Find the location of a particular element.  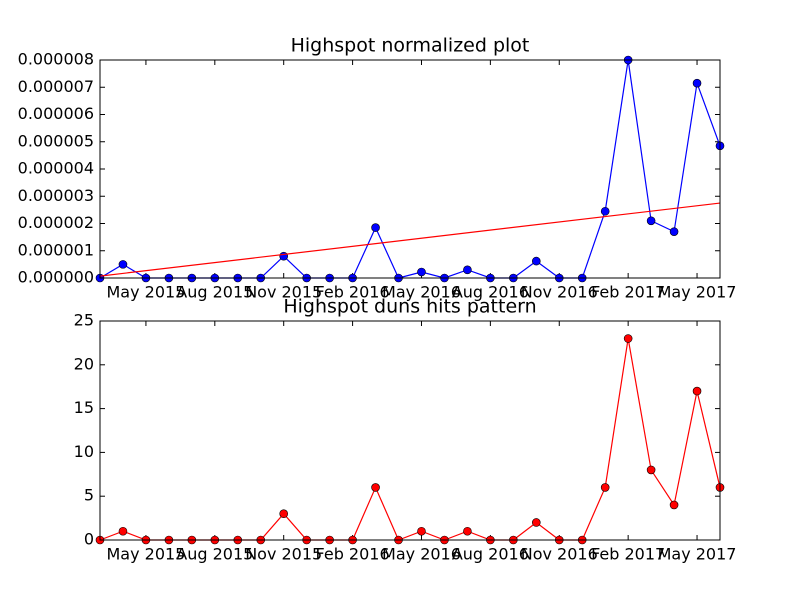

y-tick-label: 0.000001 is located at coordinates (56, 249).